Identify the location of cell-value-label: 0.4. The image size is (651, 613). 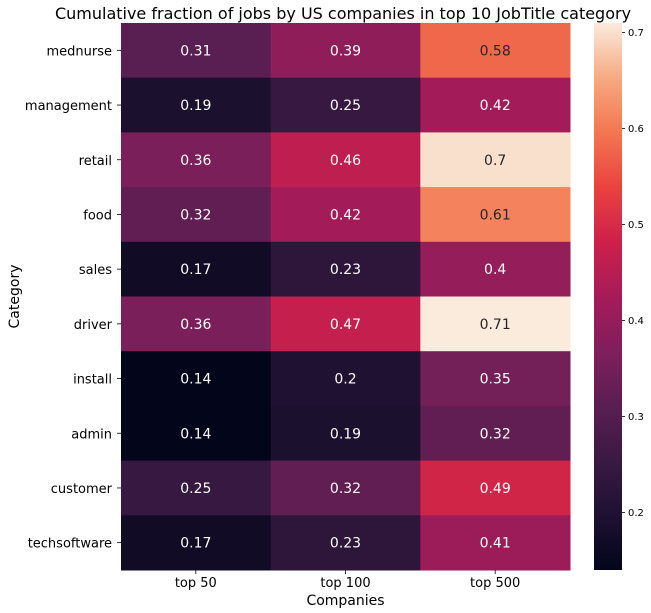
(495, 270).